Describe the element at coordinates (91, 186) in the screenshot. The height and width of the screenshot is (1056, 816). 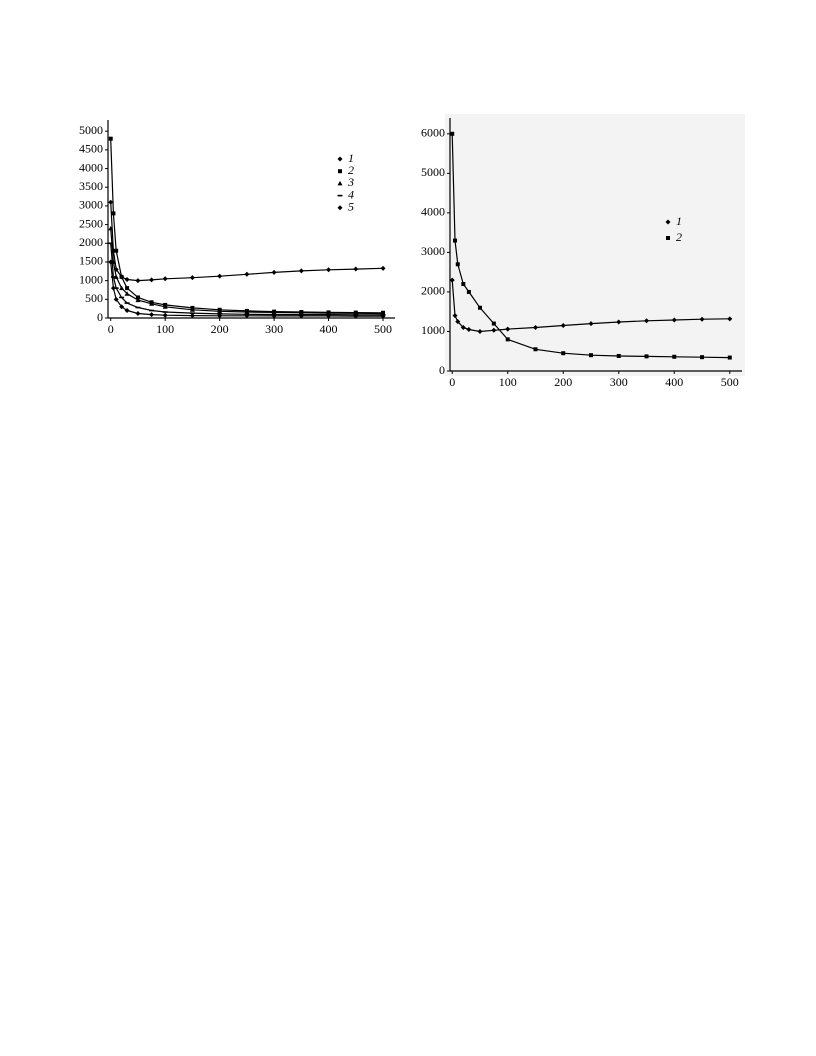
I see `y-tick-label: 3500` at that location.